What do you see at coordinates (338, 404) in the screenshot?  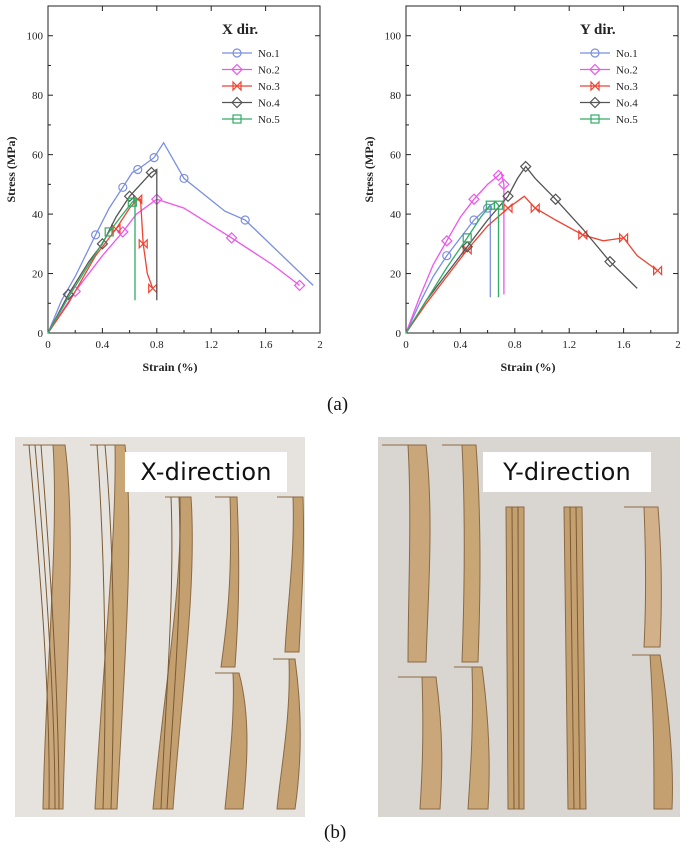 I see `caption-a: (a)` at bounding box center [338, 404].